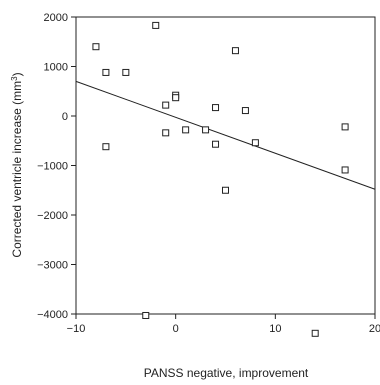 Image resolution: width=380 pixels, height=385 pixels. What do you see at coordinates (52, 216) in the screenshot?
I see `y-tick-label: −2000` at bounding box center [52, 216].